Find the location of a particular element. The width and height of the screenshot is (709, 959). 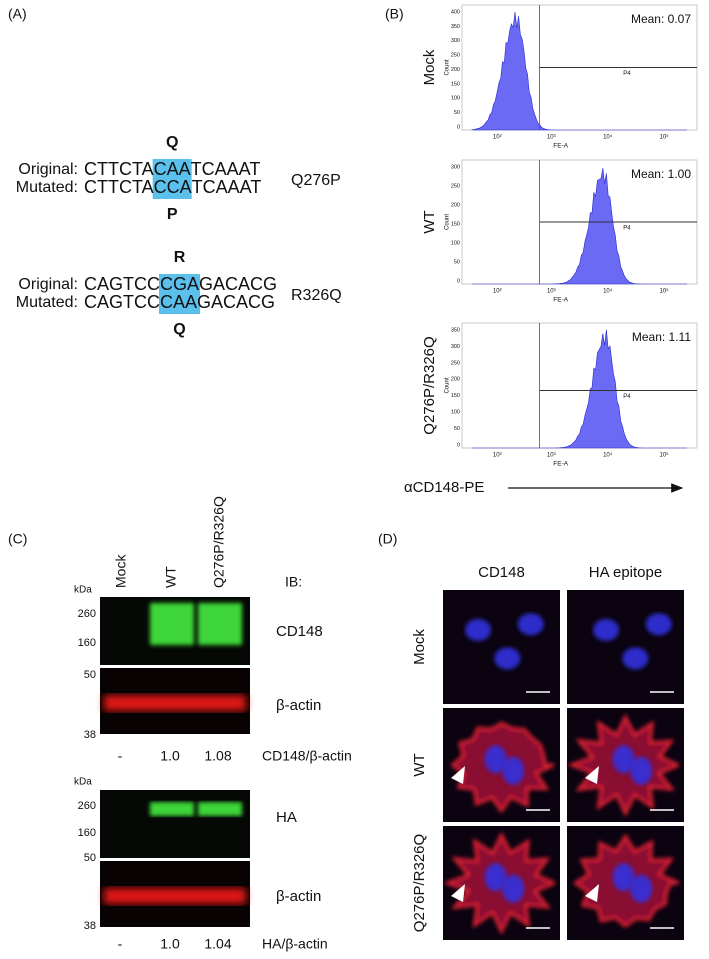

blot-label: HA is located at coordinates (286, 817).